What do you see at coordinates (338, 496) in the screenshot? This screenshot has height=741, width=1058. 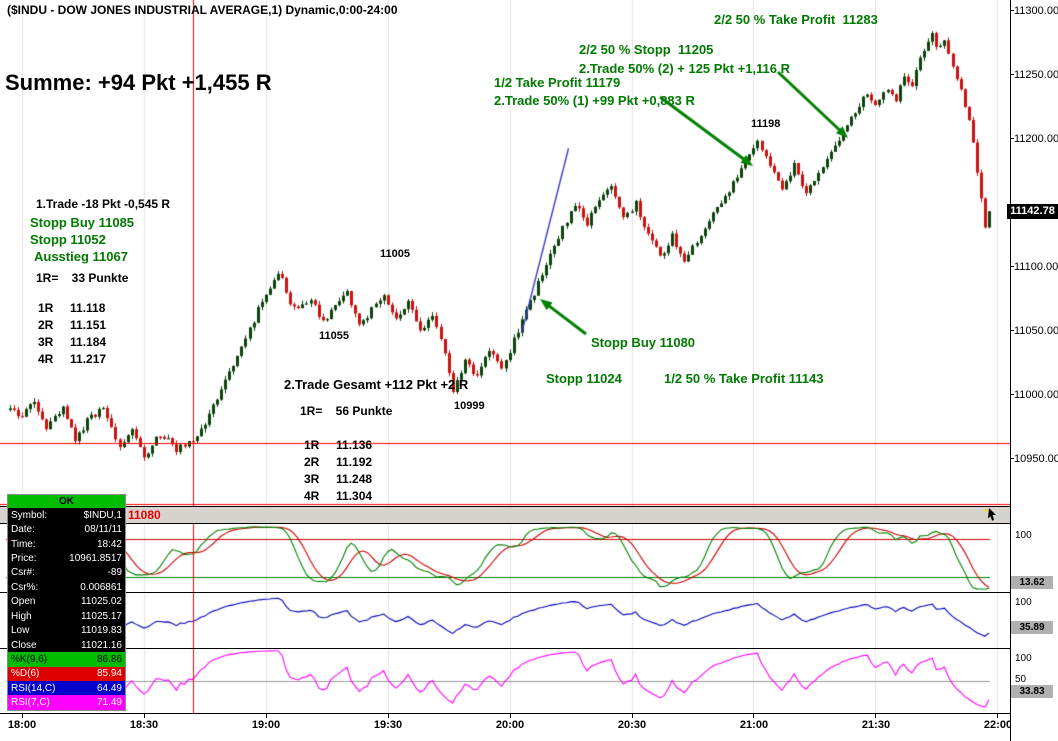 I see `trade2-r4: 4R 11.304` at bounding box center [338, 496].